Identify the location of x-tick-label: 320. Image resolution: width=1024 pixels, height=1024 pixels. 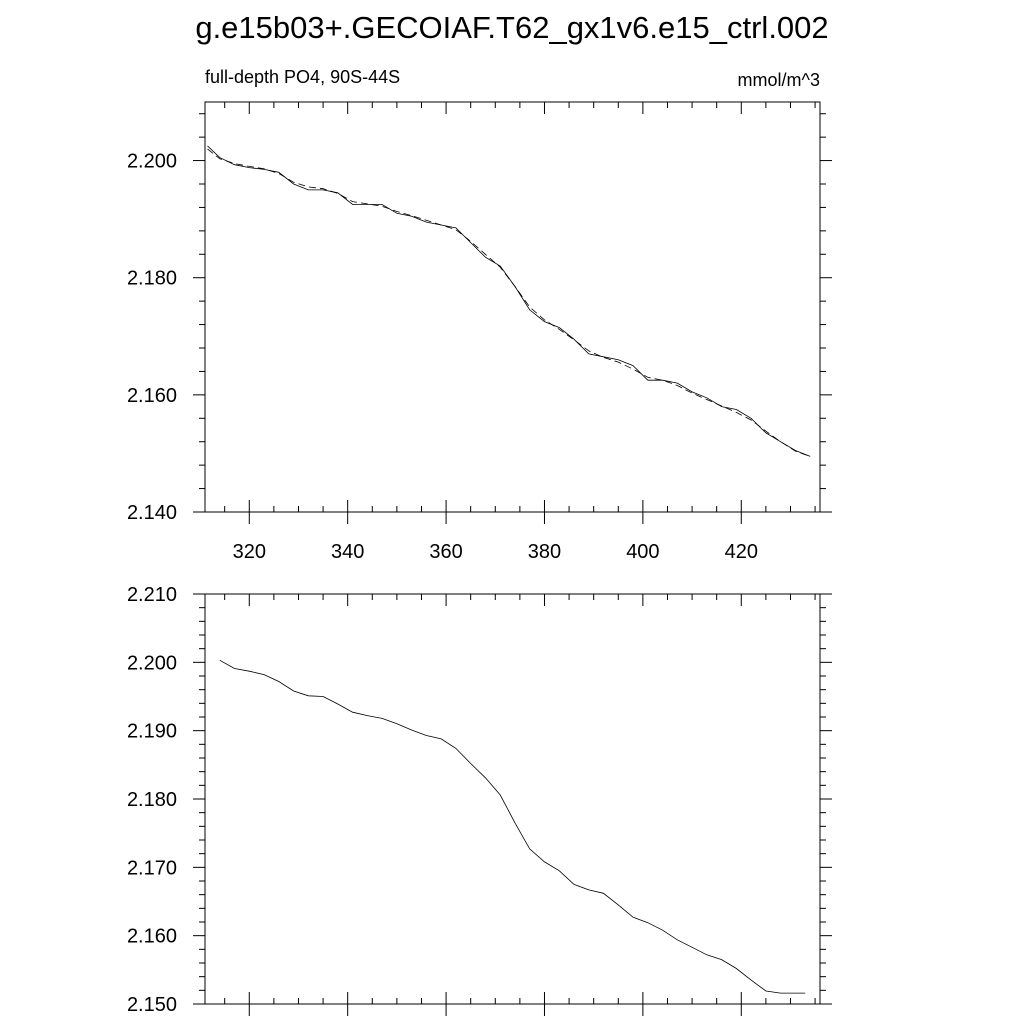
(249, 552).